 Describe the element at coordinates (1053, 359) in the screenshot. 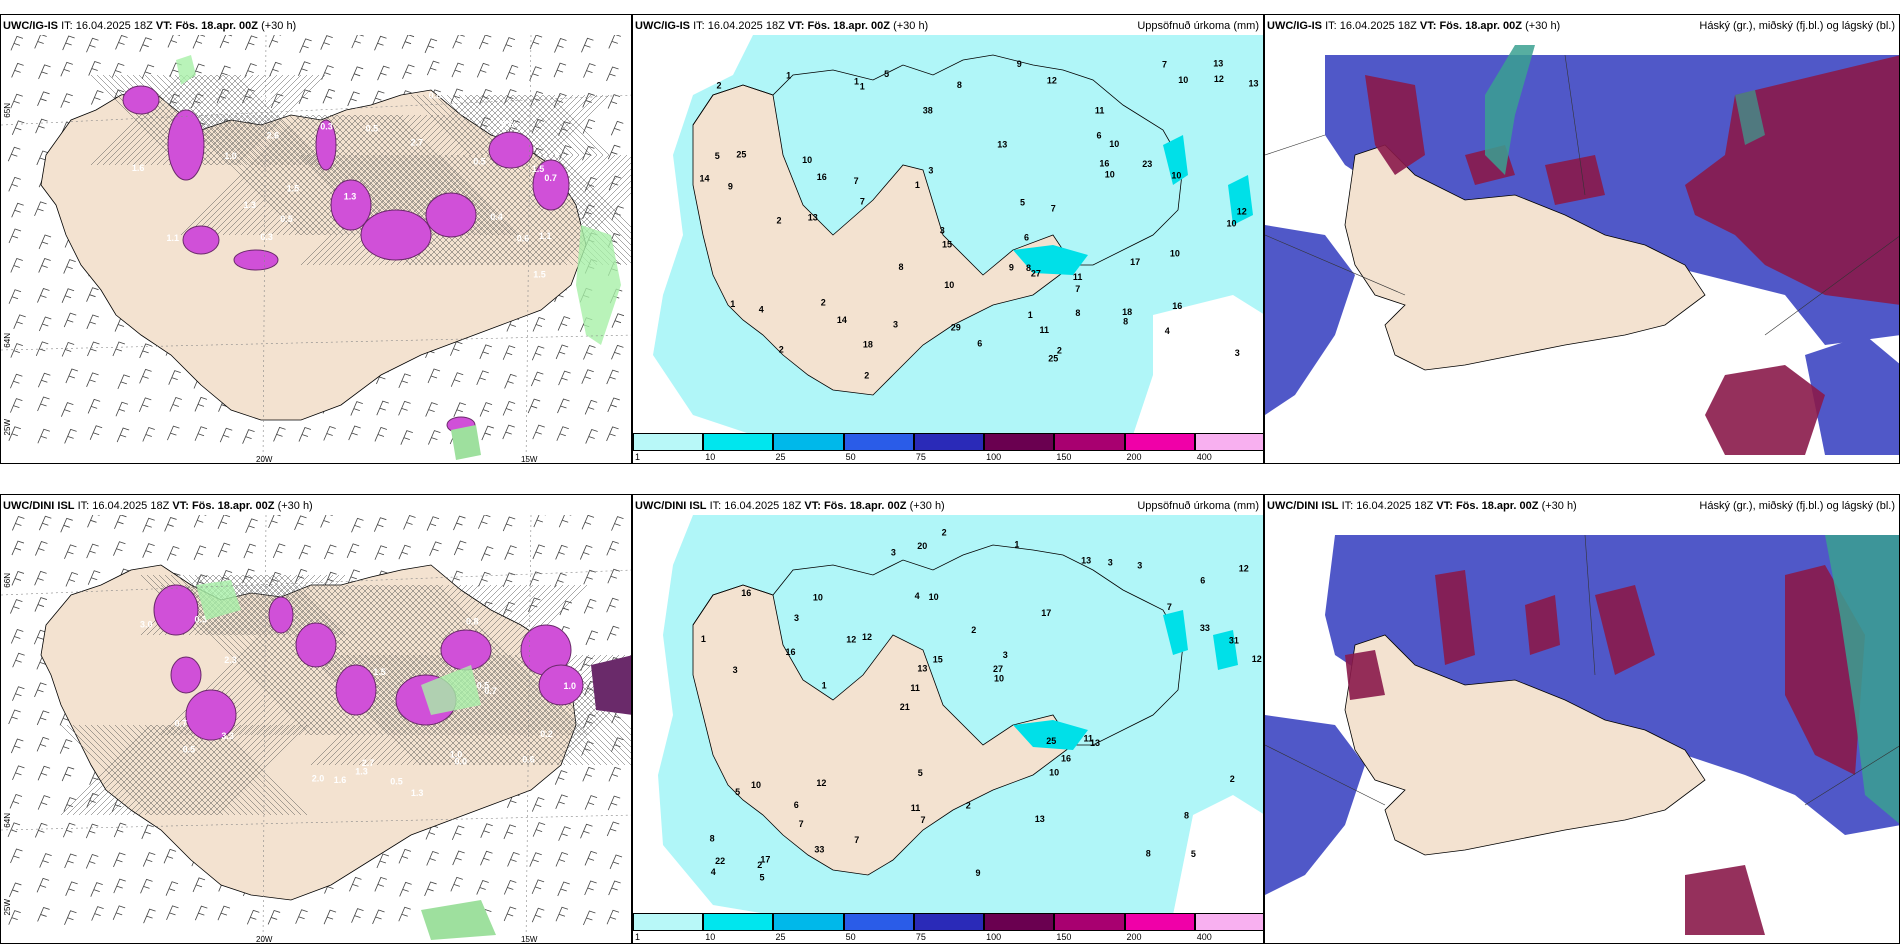

I see `value-label: 25` at that location.